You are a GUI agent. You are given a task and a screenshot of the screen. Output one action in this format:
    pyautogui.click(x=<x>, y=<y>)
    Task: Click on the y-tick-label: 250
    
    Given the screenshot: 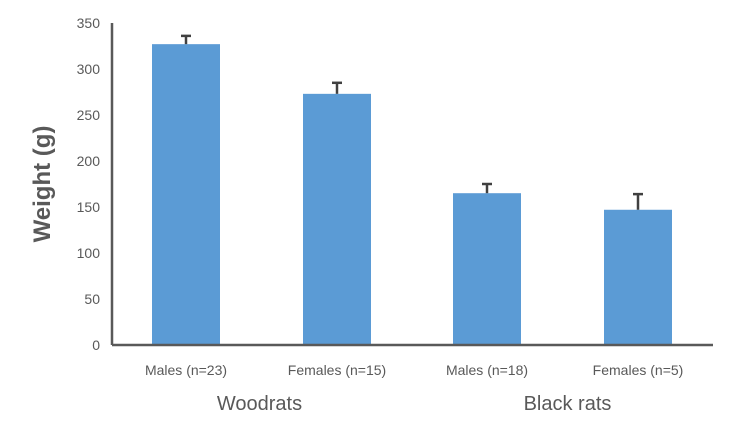 What is the action you would take?
    pyautogui.click(x=89, y=115)
    